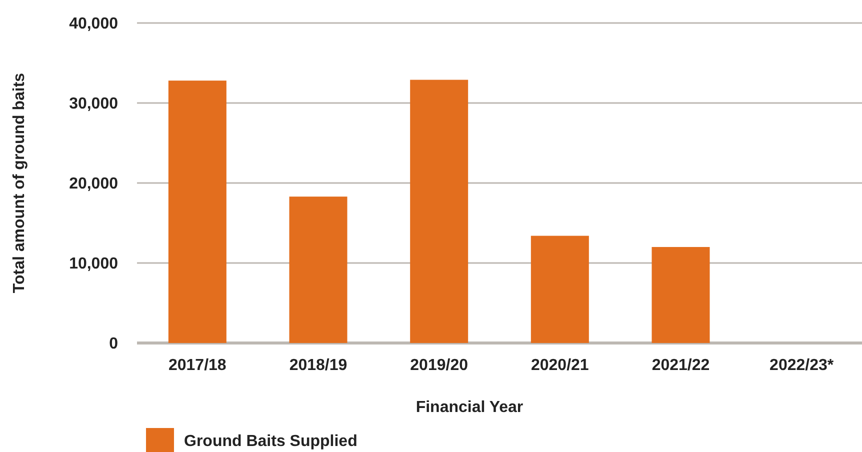  Describe the element at coordinates (681, 365) in the screenshot. I see `x-tick-label: 2021/22` at that location.